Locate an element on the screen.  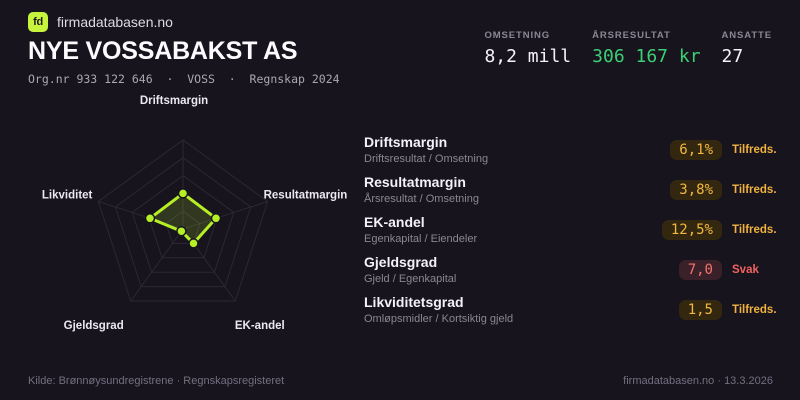
stat-label: ANSATTE is located at coordinates (746, 35).